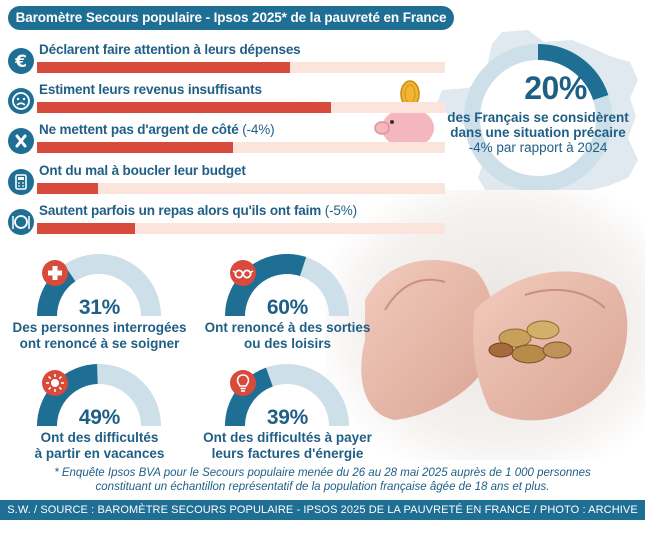 Image resolution: width=645 pixels, height=540 pixels. I want to click on precarious-change: -4% par rapport à 2024, so click(538, 147).